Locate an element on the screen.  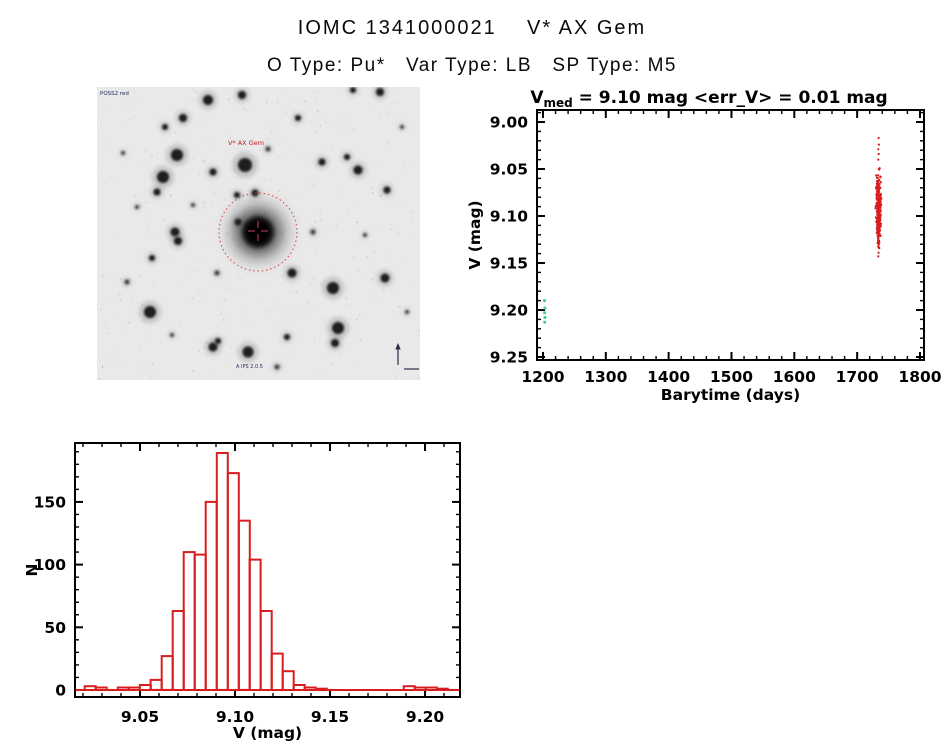
lc-y-tick-label: 9.05 is located at coordinates (509, 170).